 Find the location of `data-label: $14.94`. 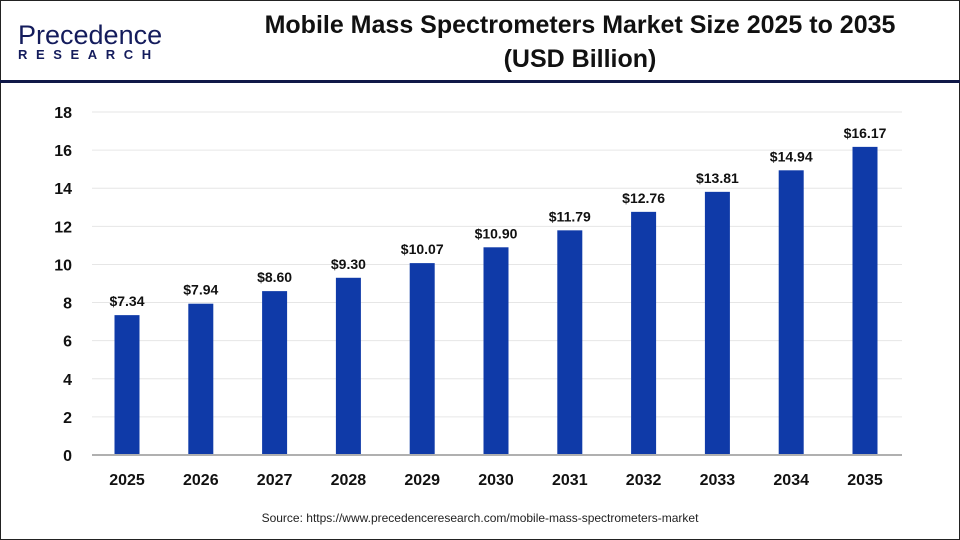

data-label: $14.94 is located at coordinates (791, 156).